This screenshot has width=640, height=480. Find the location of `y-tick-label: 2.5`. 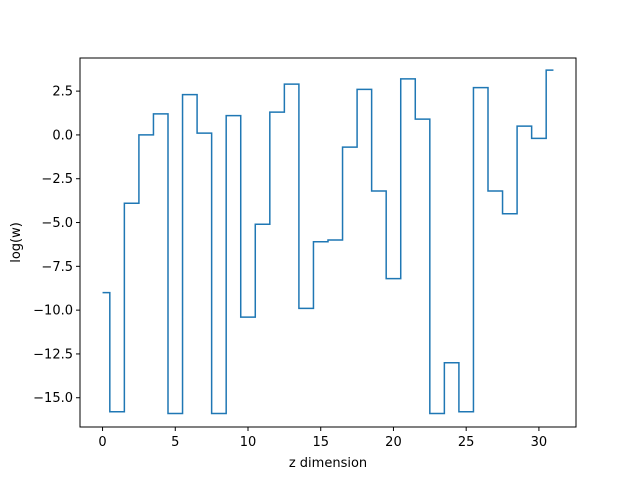

y-tick-label: 2.5 is located at coordinates (62, 92).